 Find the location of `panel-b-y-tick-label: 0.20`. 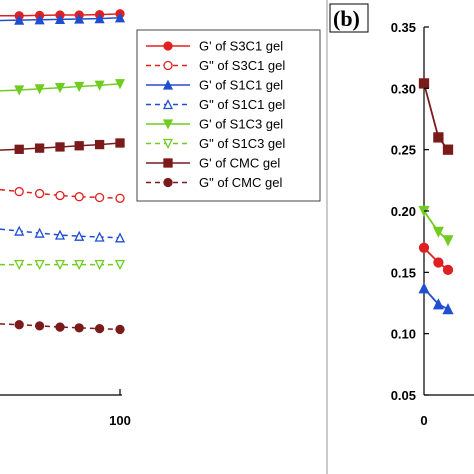

panel-b-y-tick-label: 0.20 is located at coordinates (403, 211).